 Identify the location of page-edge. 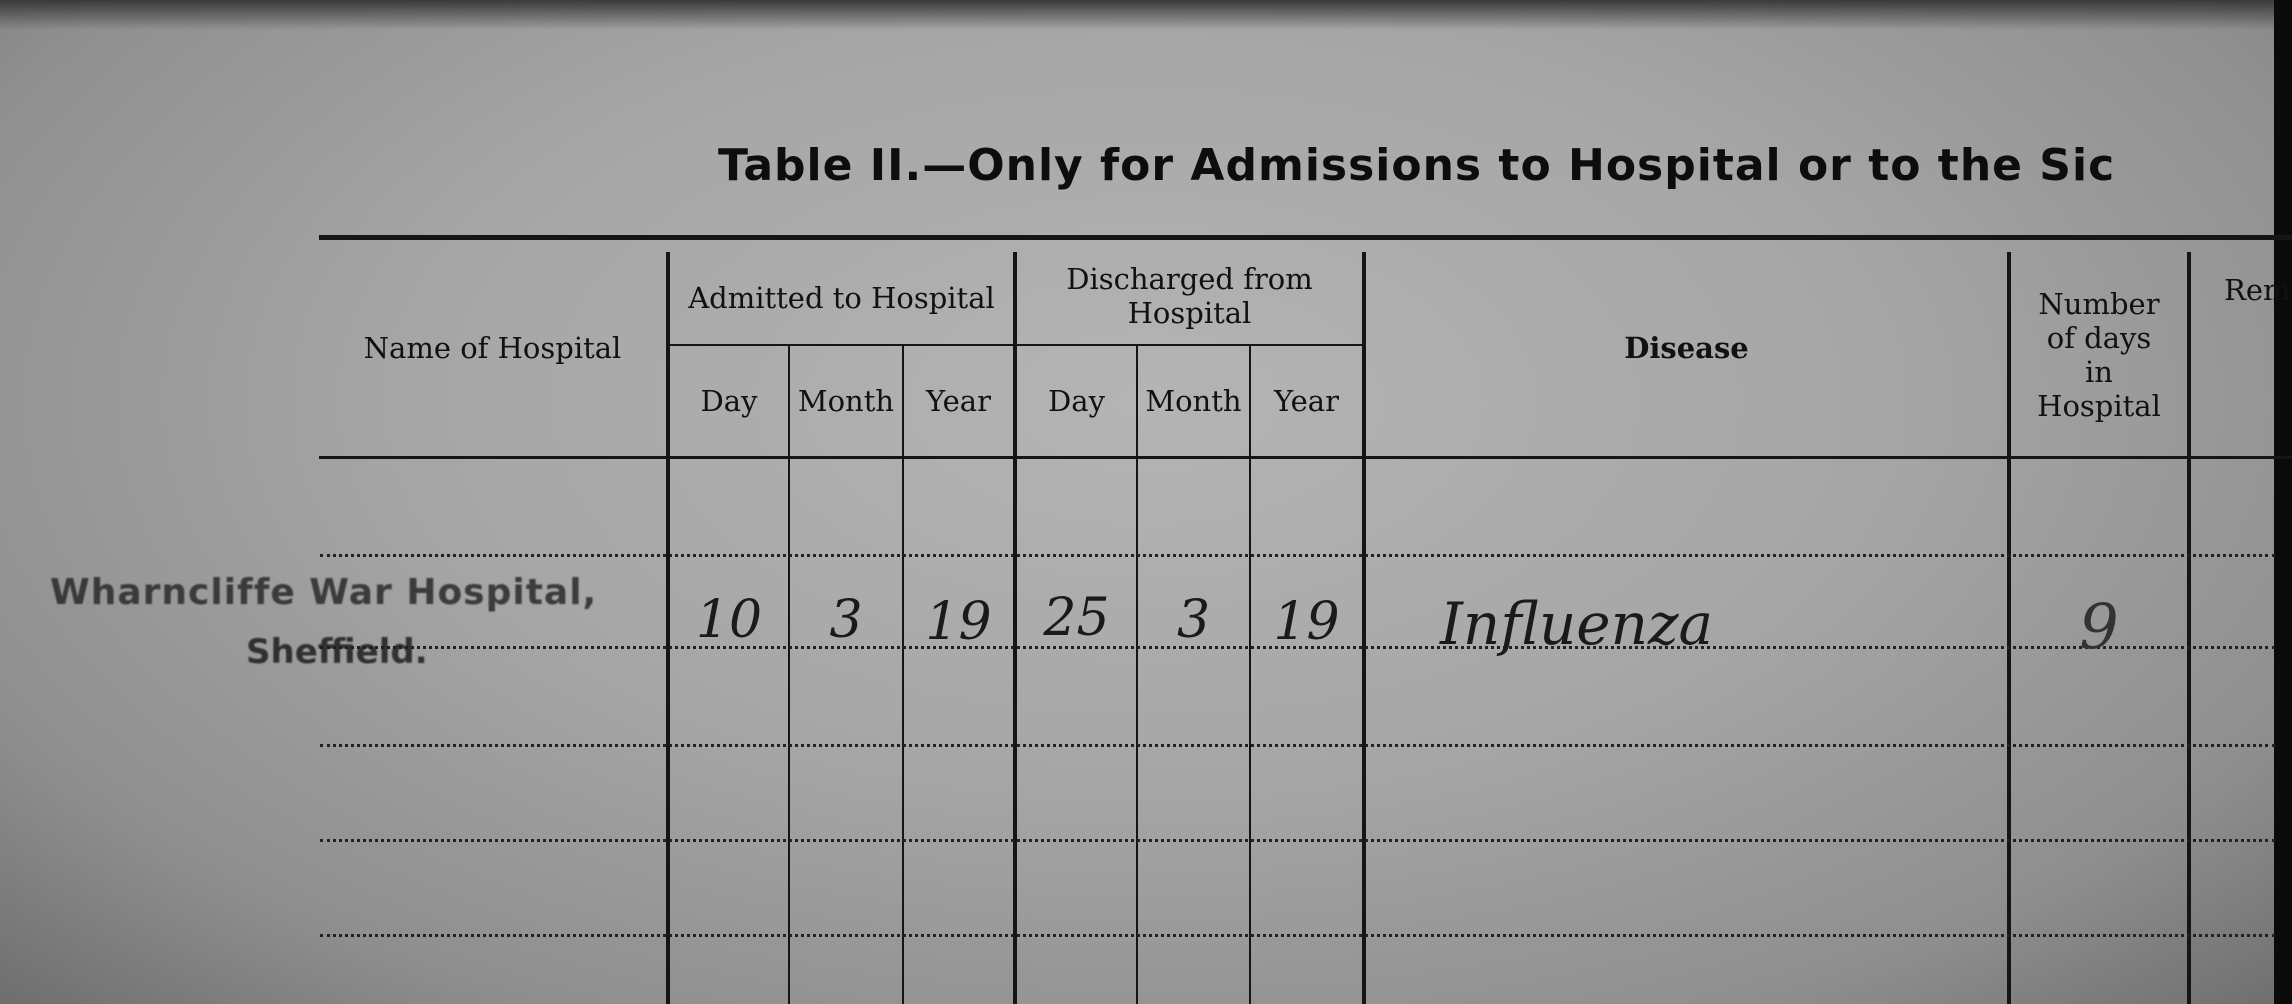
(2283, 502).